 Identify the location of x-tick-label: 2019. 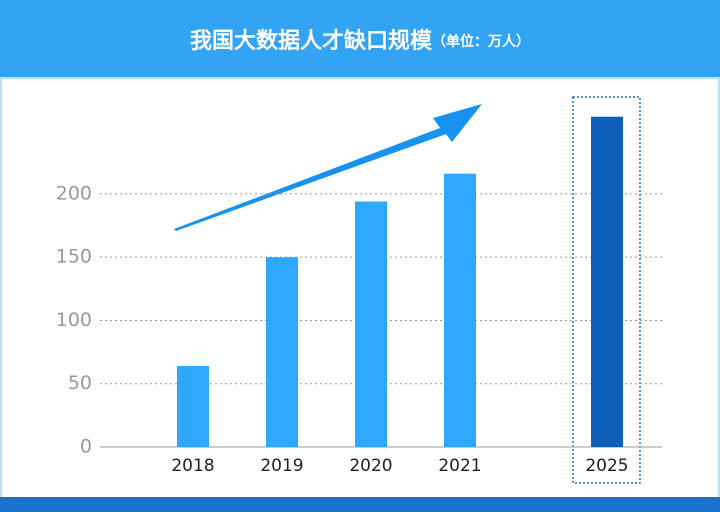
(281, 466).